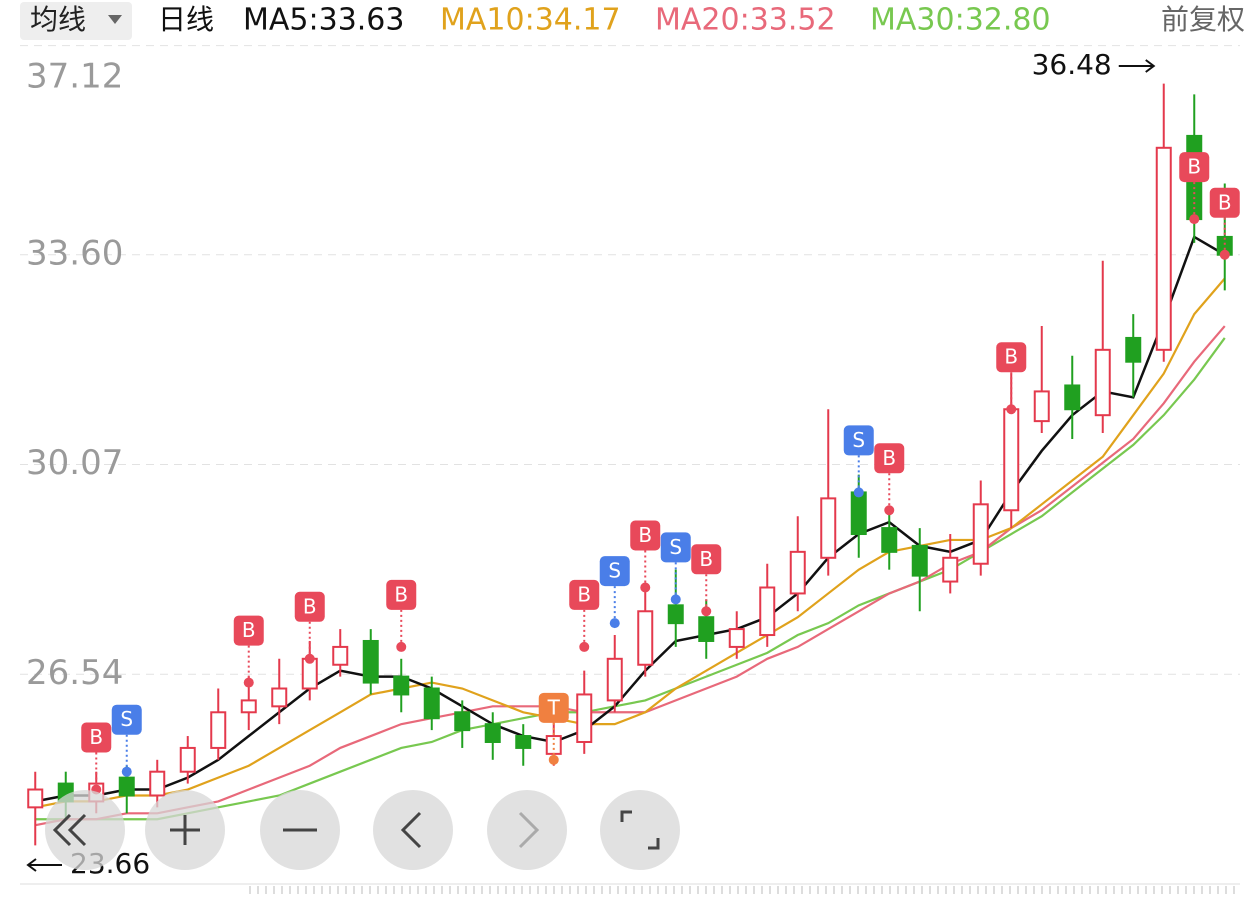  I want to click on selector-box, so click(76, 21).